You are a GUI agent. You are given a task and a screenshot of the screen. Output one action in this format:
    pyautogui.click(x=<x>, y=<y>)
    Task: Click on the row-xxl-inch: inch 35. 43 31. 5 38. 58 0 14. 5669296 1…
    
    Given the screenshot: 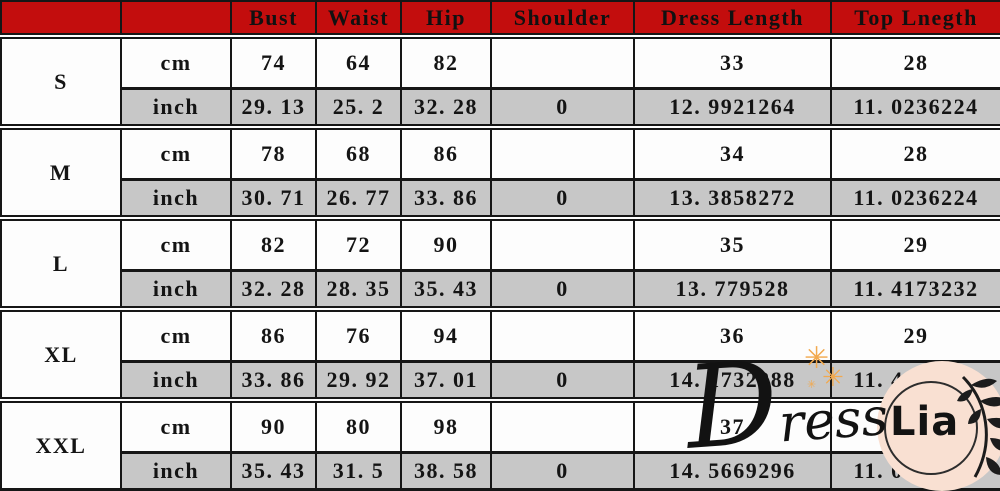 What is the action you would take?
    pyautogui.click(x=500, y=471)
    